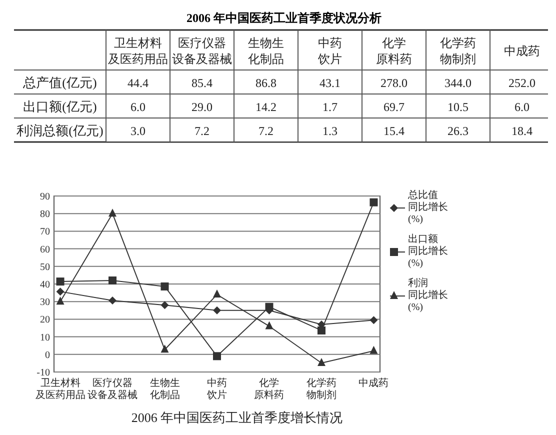  Describe the element at coordinates (138, 83) in the screenshot. I see `data-label: 44.4` at that location.